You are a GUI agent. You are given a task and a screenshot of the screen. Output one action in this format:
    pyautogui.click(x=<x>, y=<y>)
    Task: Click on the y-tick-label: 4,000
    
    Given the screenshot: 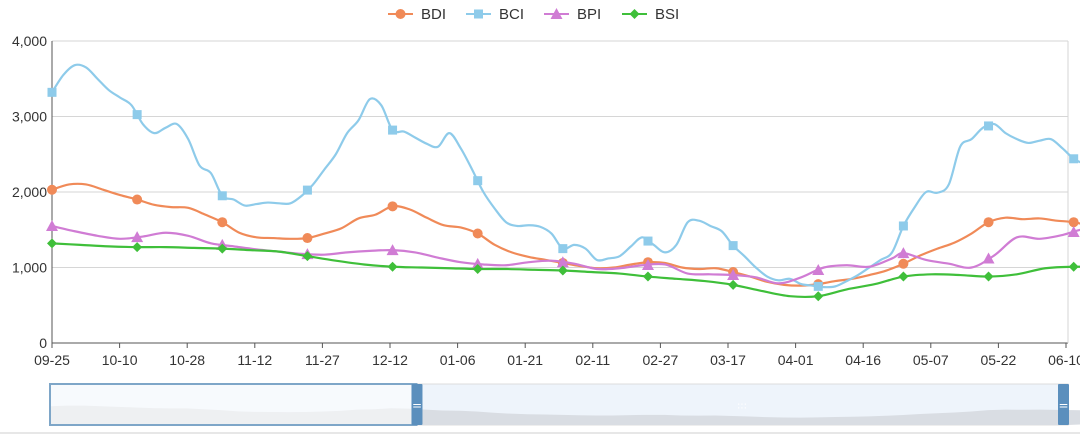 What is the action you would take?
    pyautogui.click(x=29, y=41)
    